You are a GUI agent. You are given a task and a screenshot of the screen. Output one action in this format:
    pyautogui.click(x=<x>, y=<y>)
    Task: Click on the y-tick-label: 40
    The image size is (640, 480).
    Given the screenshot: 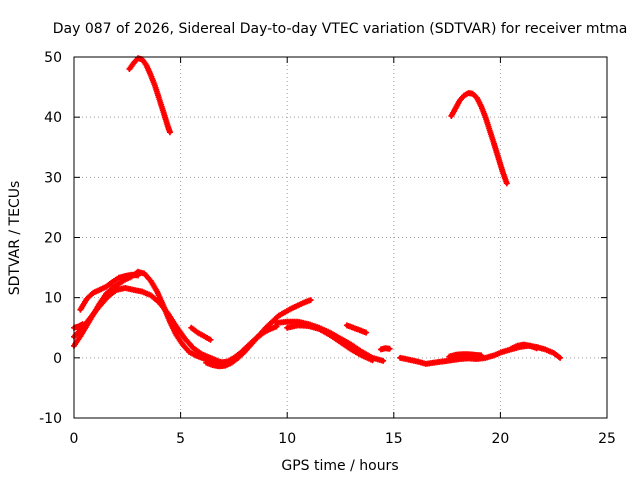 What is the action you would take?
    pyautogui.click(x=53, y=118)
    